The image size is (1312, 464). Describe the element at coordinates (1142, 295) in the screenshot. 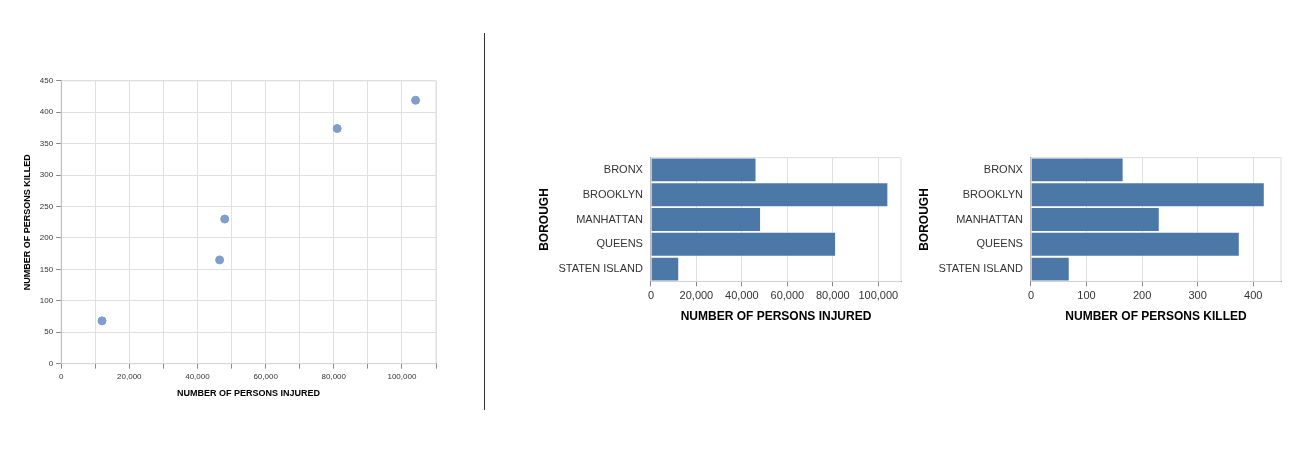

I see `x-tick-label: 200` at that location.